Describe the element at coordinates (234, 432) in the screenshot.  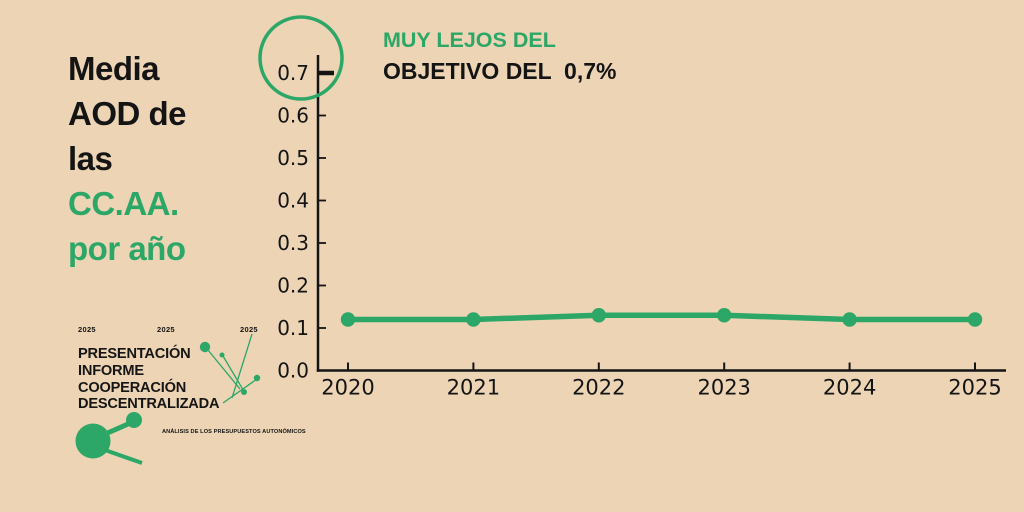
I see `logo-tagline: ANÁLISIS DE LOS PRESUPUESTOS AUTONÓMICOS` at that location.